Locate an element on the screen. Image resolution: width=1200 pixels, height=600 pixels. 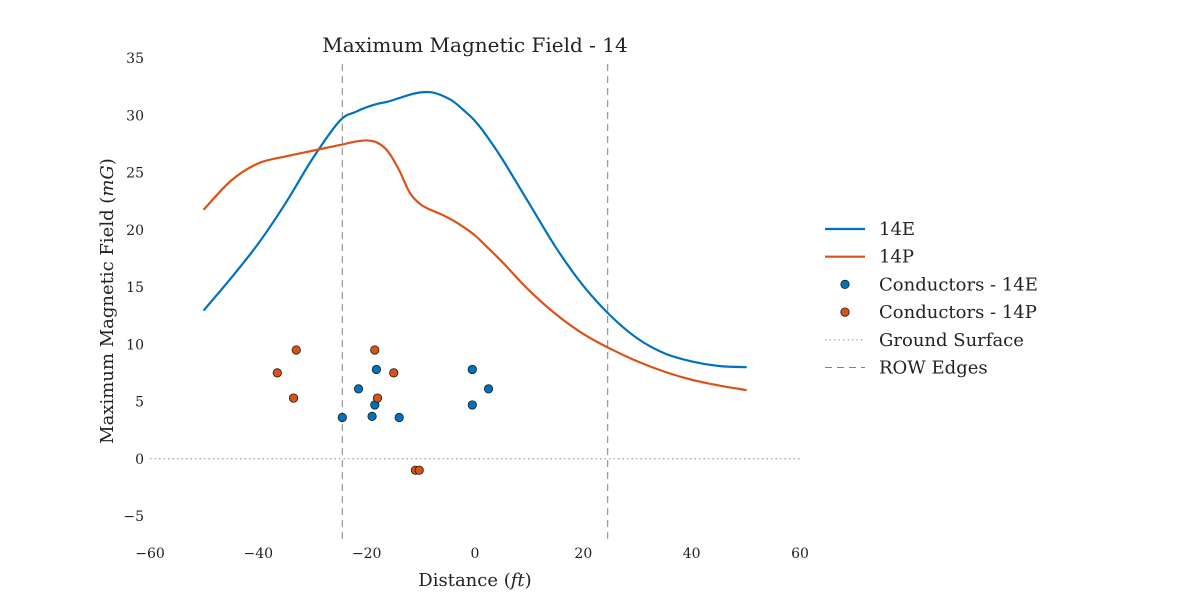
x-tick-label: 40 is located at coordinates (692, 554).